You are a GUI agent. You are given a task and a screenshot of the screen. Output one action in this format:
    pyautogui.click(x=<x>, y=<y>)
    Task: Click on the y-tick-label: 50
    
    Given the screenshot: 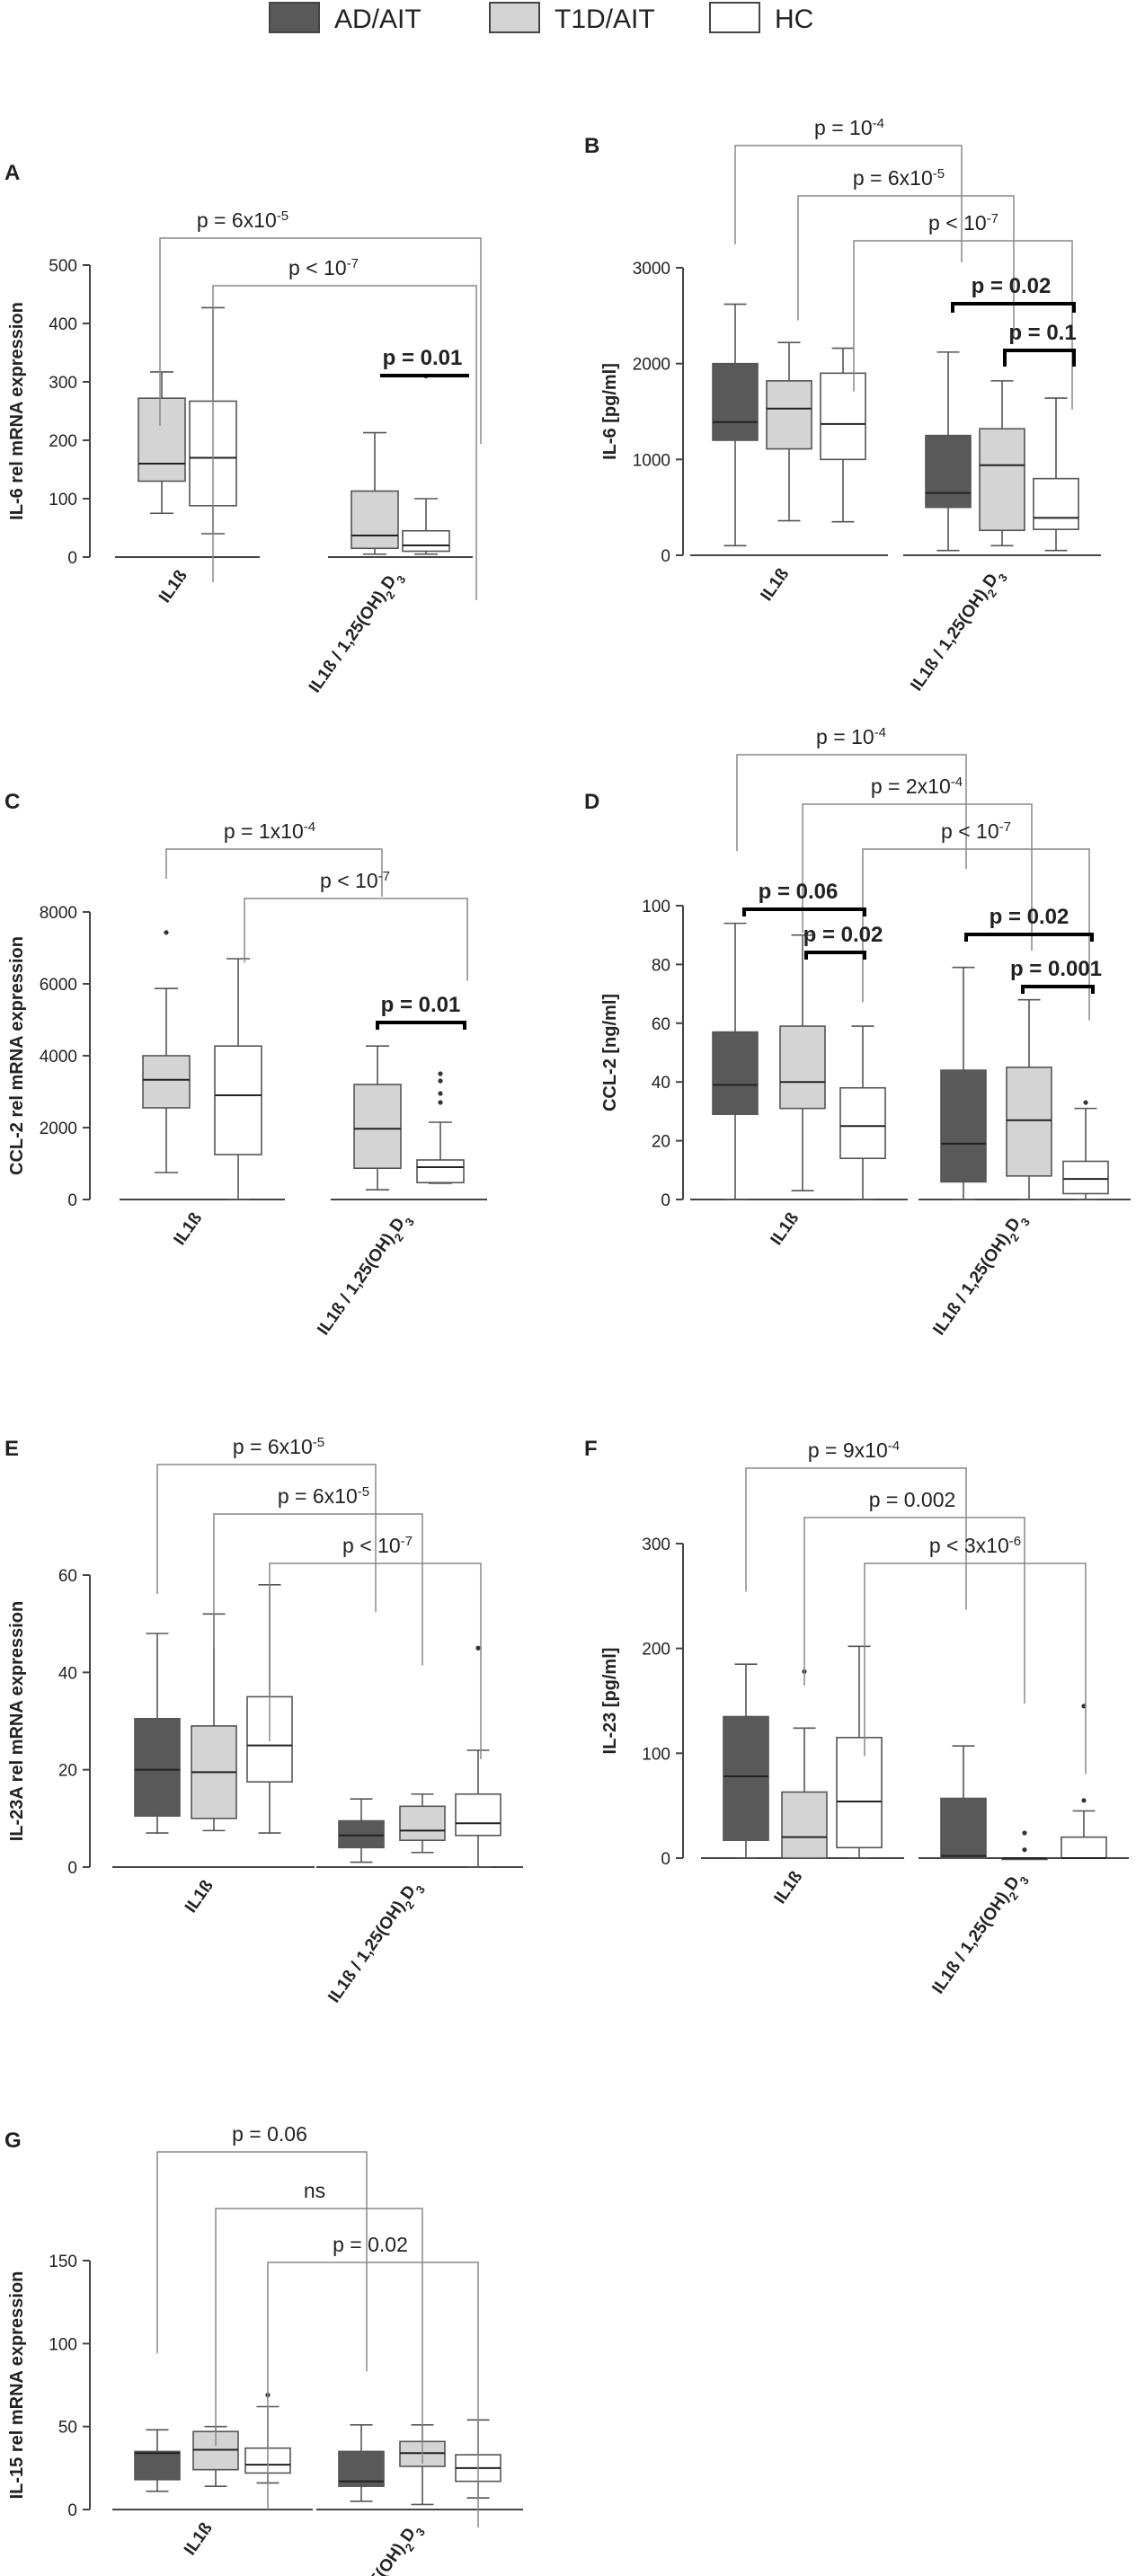 What is the action you would take?
    pyautogui.click(x=68, y=2428)
    